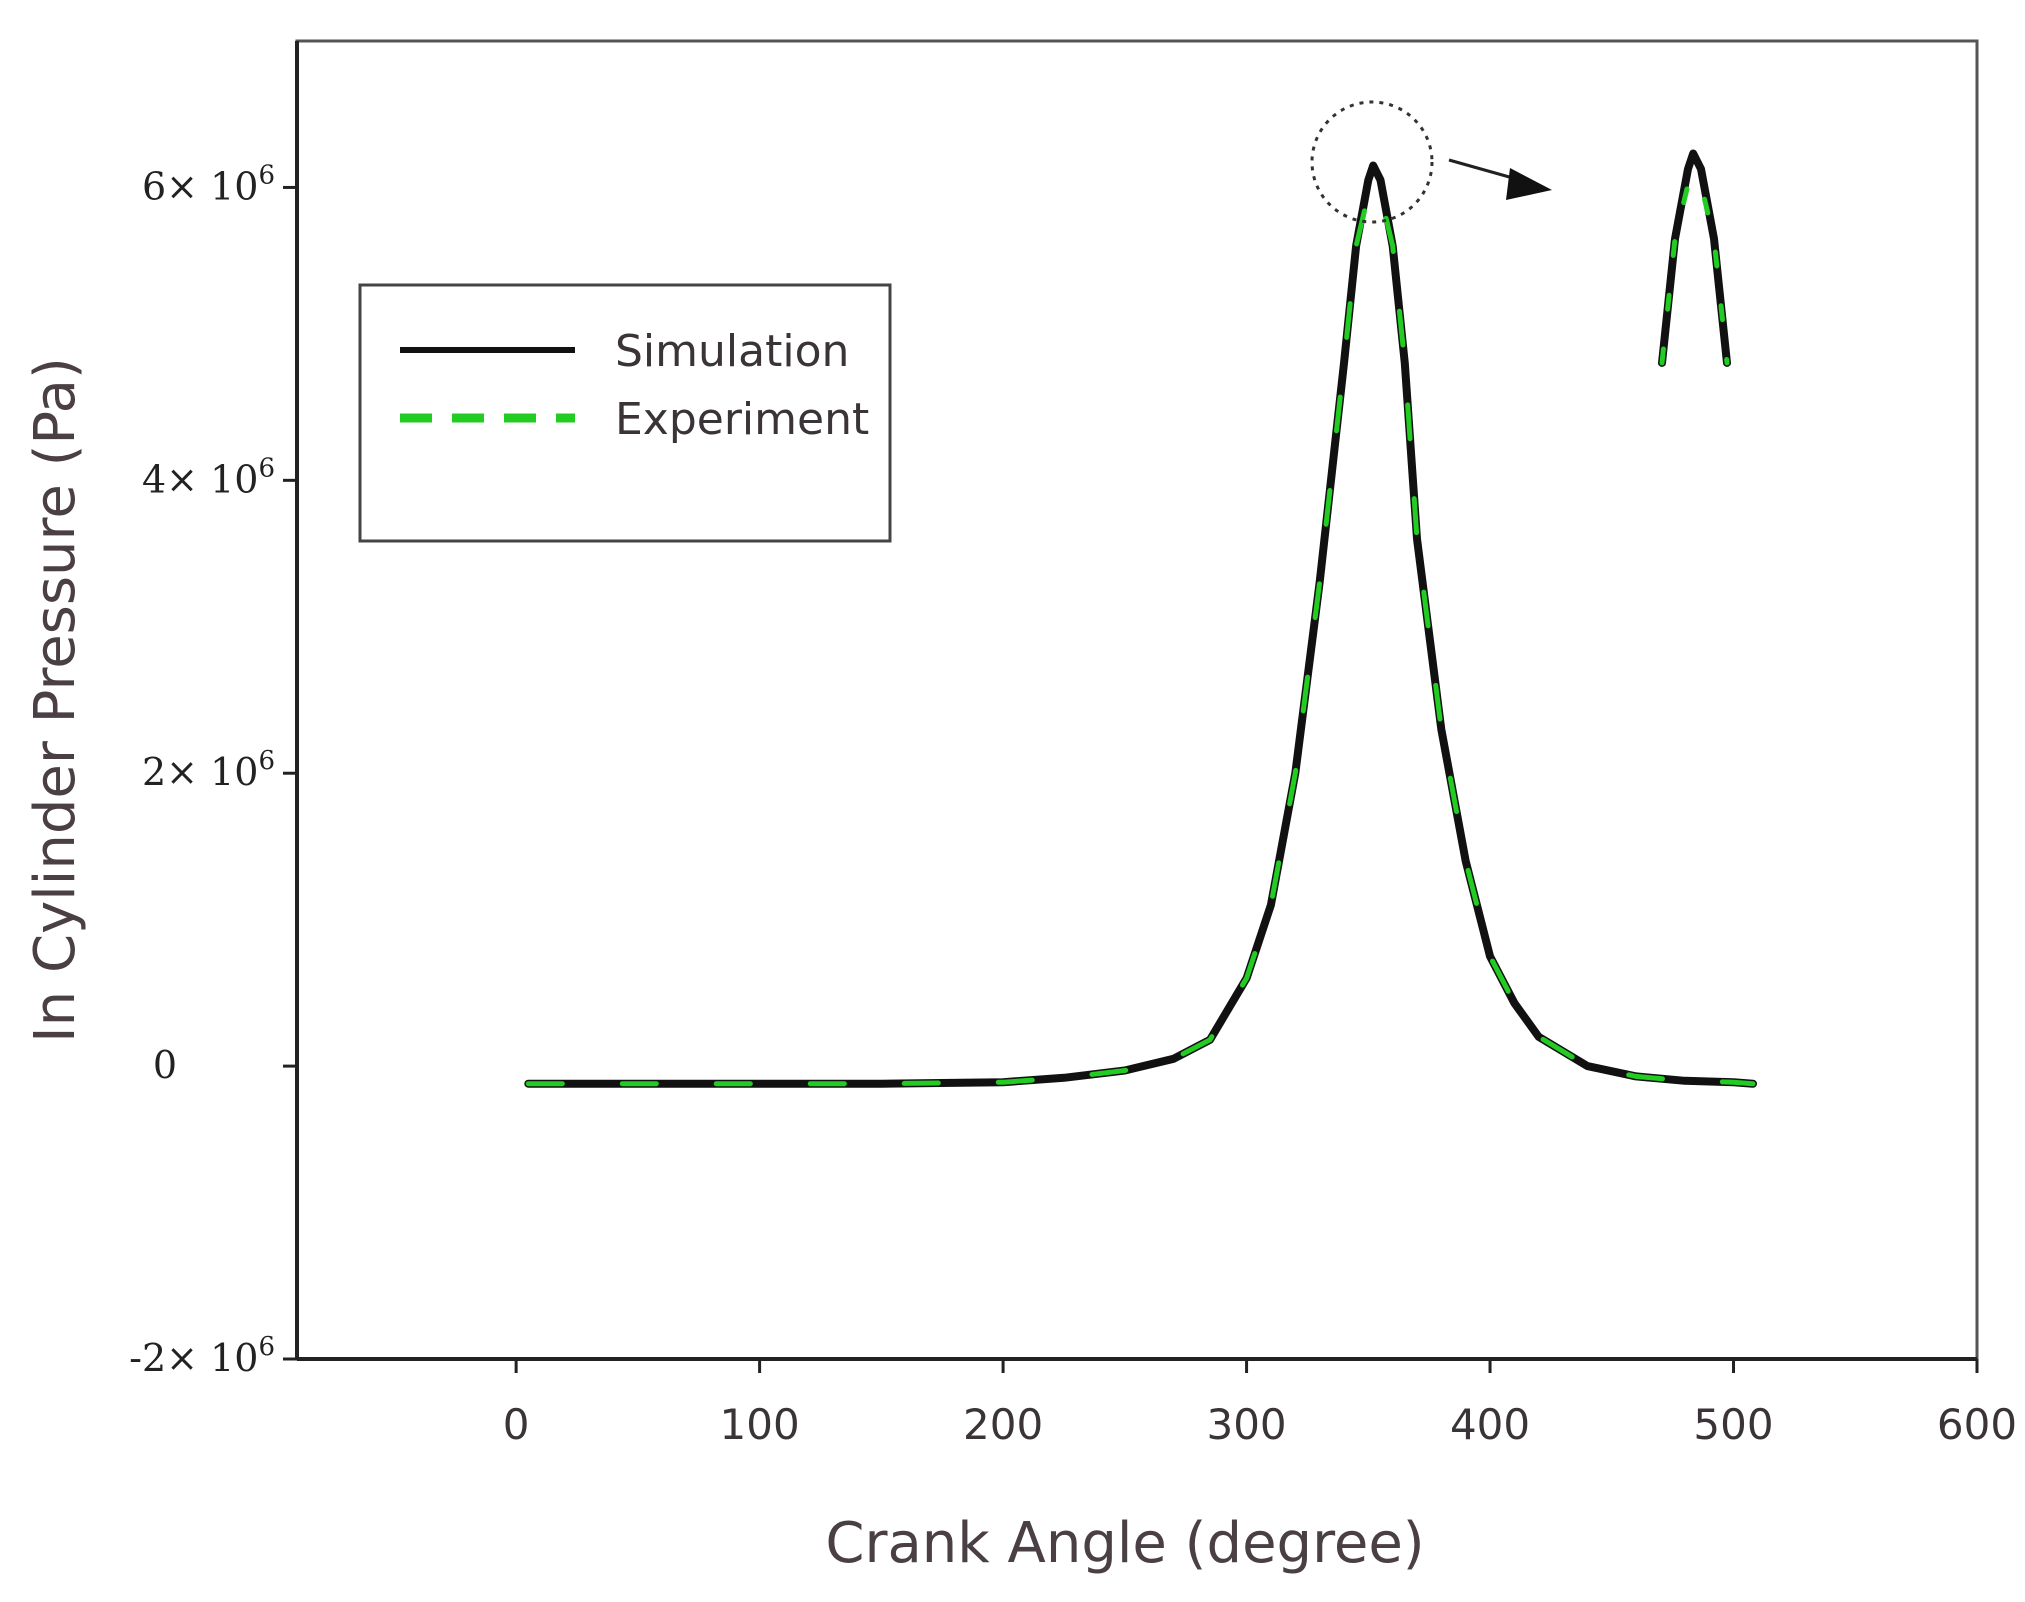 The width and height of the screenshot is (2025, 1602). Describe the element at coordinates (1124, 1543) in the screenshot. I see `x-axis-title: Crank Angle (degree)` at that location.